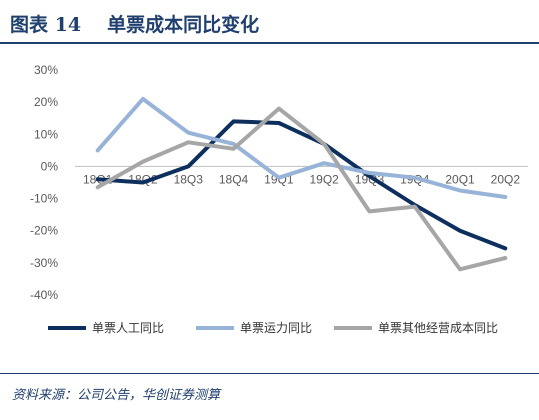 The image size is (539, 420). Describe the element at coordinates (234, 179) in the screenshot. I see `x-tick-label: 18Q4` at that location.